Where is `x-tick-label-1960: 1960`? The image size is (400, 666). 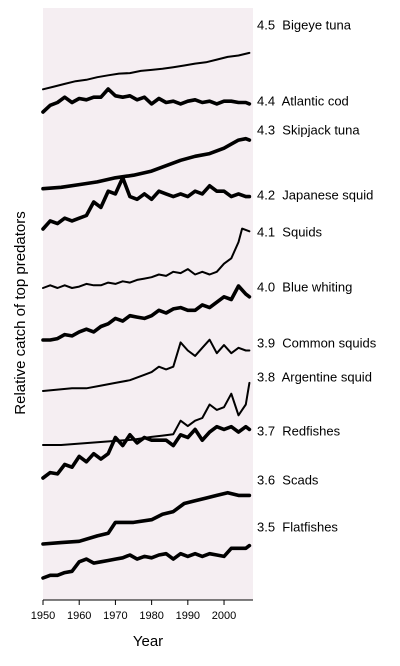
x-tick-label-1960: 1960 is located at coordinates (79, 616).